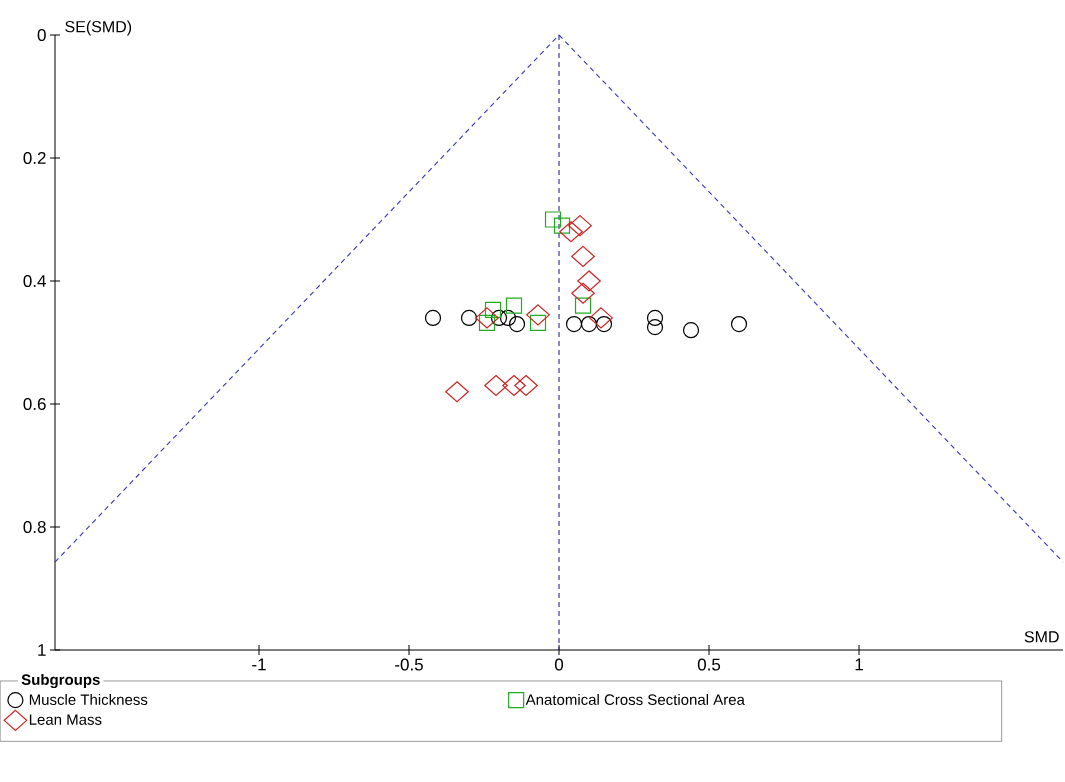 The width and height of the screenshot is (1065, 782). I want to click on legend-label: Anatomical Cross Sectional Area, so click(635, 699).